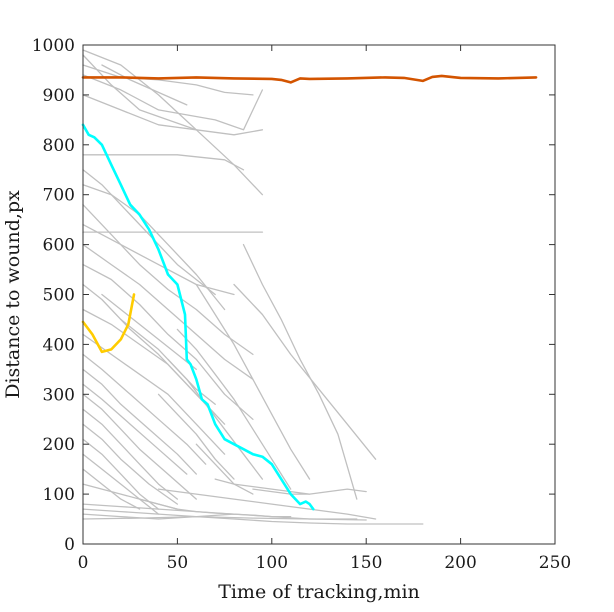 Image resolution: width=614 pixels, height=612 pixels. What do you see at coordinates (59, 495) in the screenshot?
I see `y-tick-label: 100` at bounding box center [59, 495].